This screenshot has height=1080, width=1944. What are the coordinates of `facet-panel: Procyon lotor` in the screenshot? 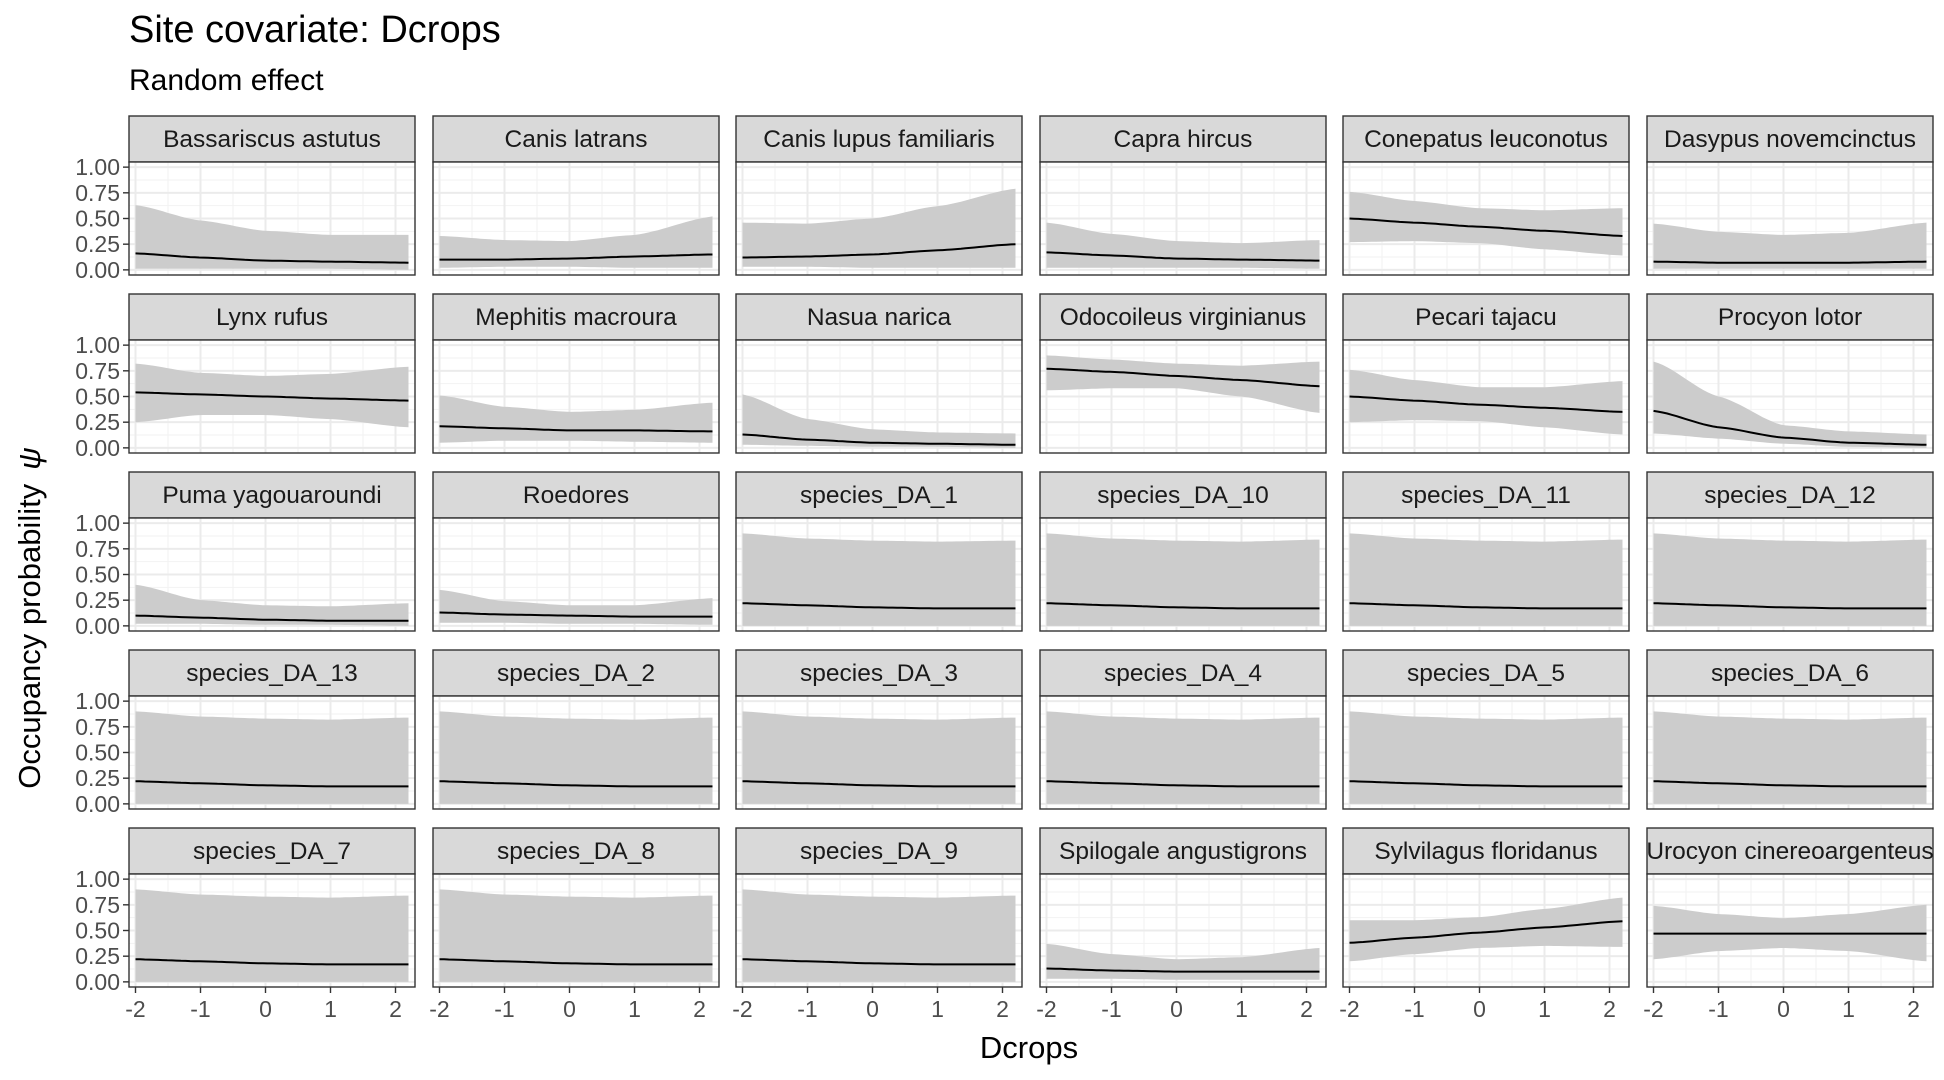 It's located at (1790, 373).